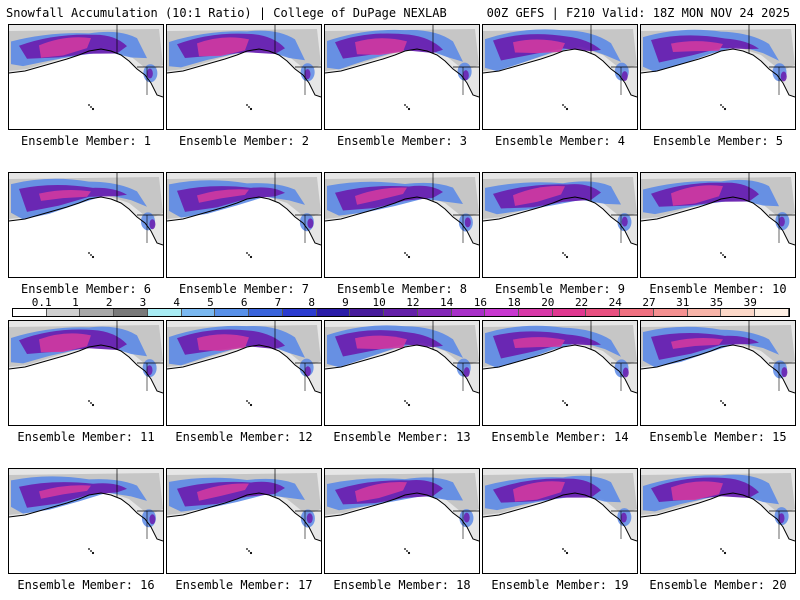  I want to click on legend-value: 39, so click(750, 302).